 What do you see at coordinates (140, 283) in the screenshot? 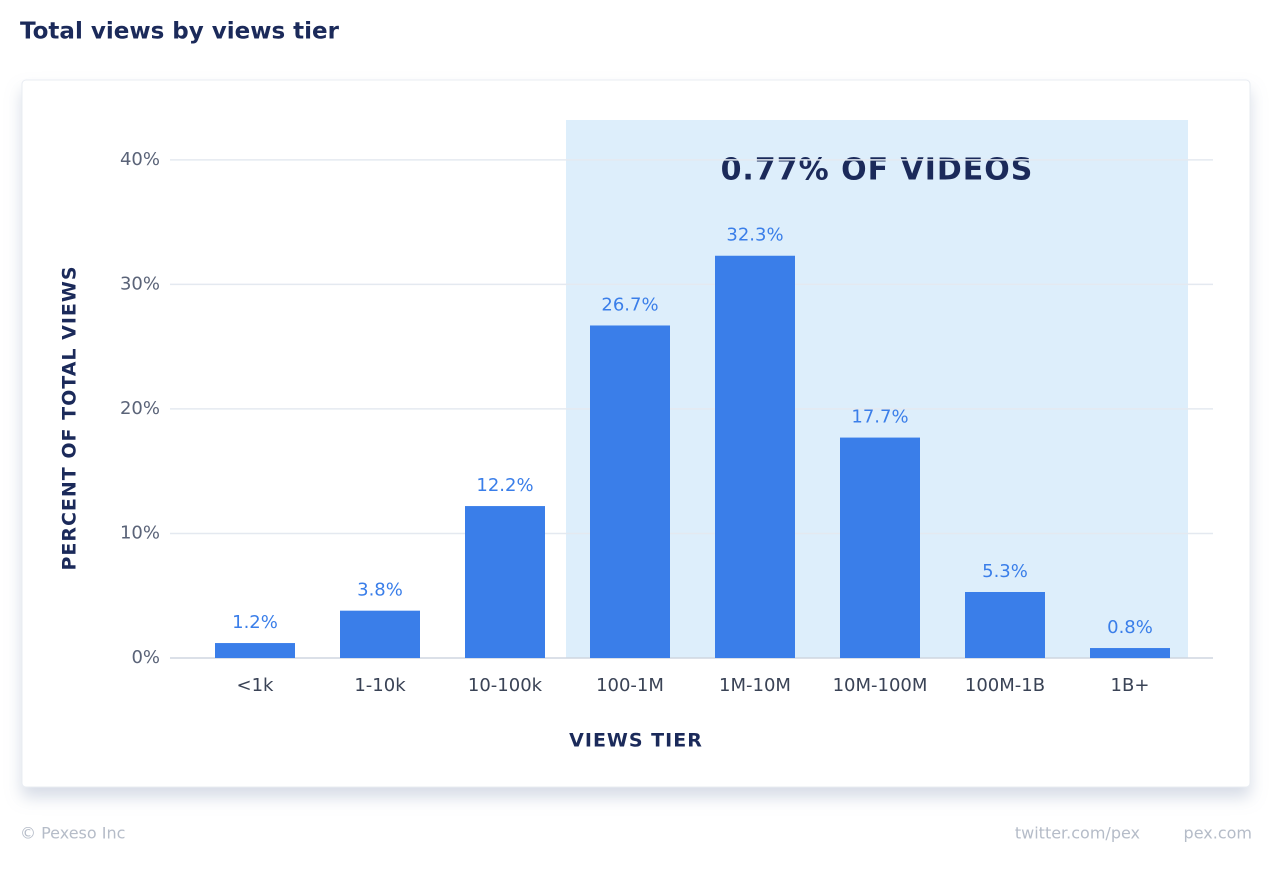
I see `y-tick-label: 30%` at bounding box center [140, 283].